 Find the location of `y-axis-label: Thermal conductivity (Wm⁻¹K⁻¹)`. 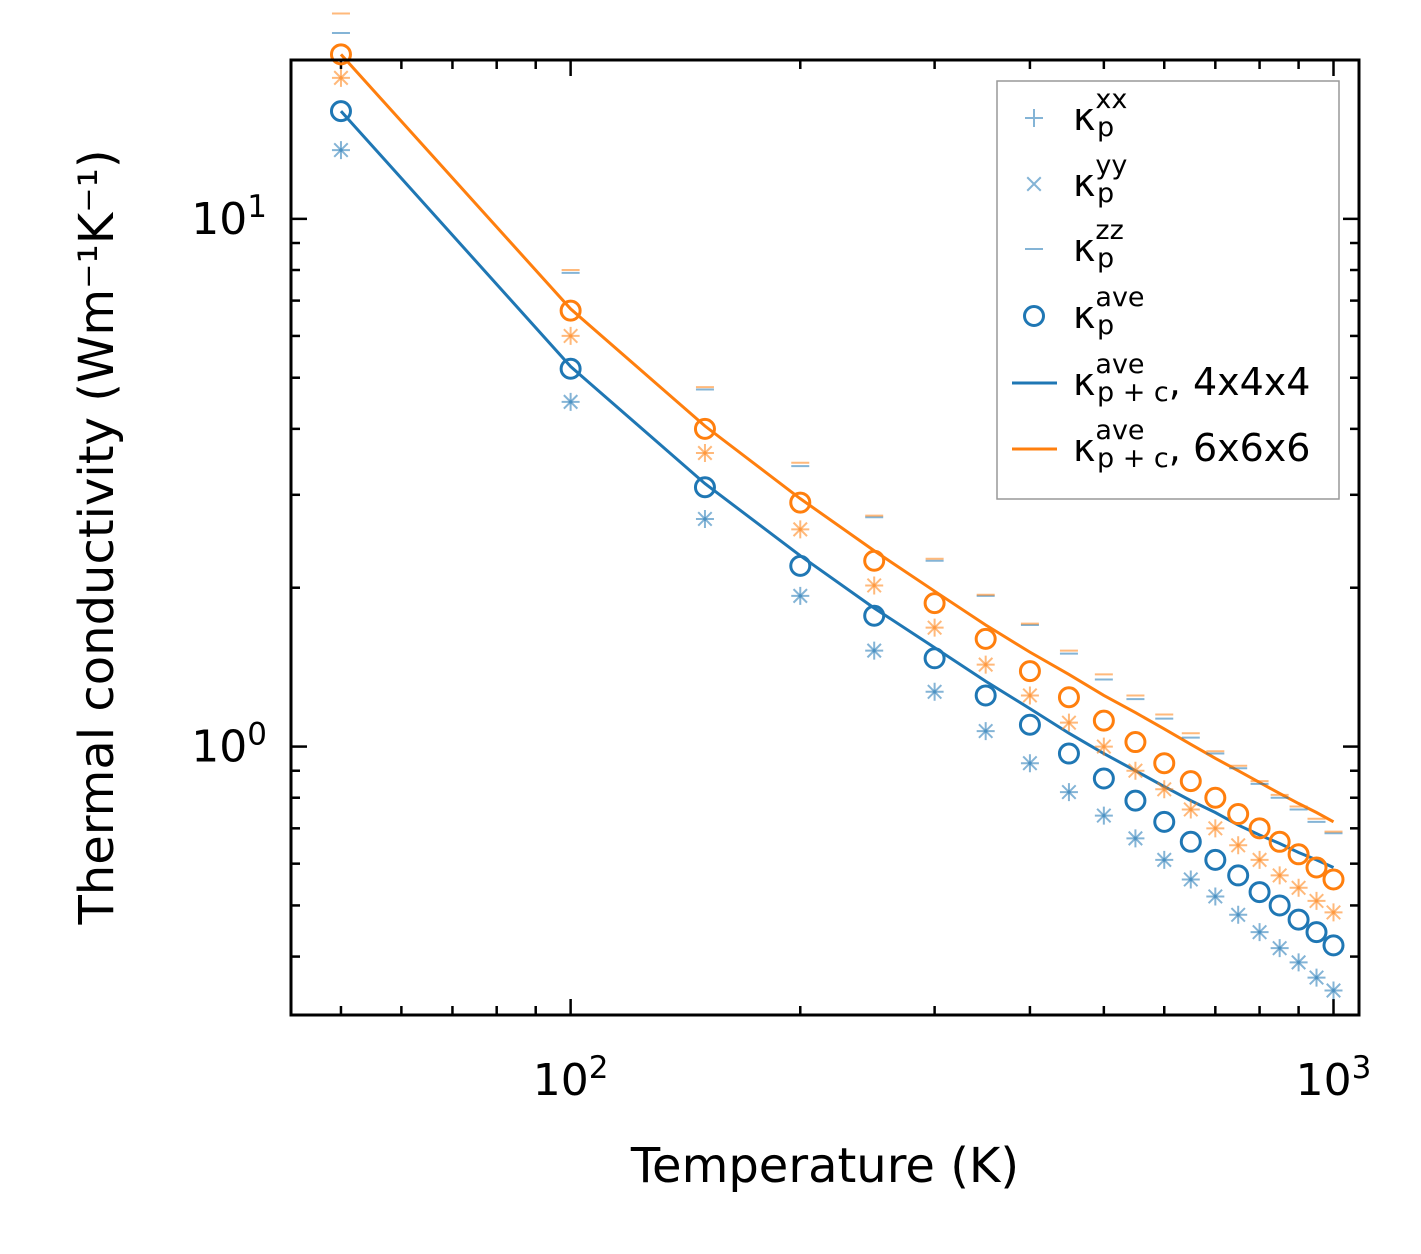

y-axis-label: Thermal conductivity (Wm⁻¹K⁻¹) is located at coordinates (97, 537).